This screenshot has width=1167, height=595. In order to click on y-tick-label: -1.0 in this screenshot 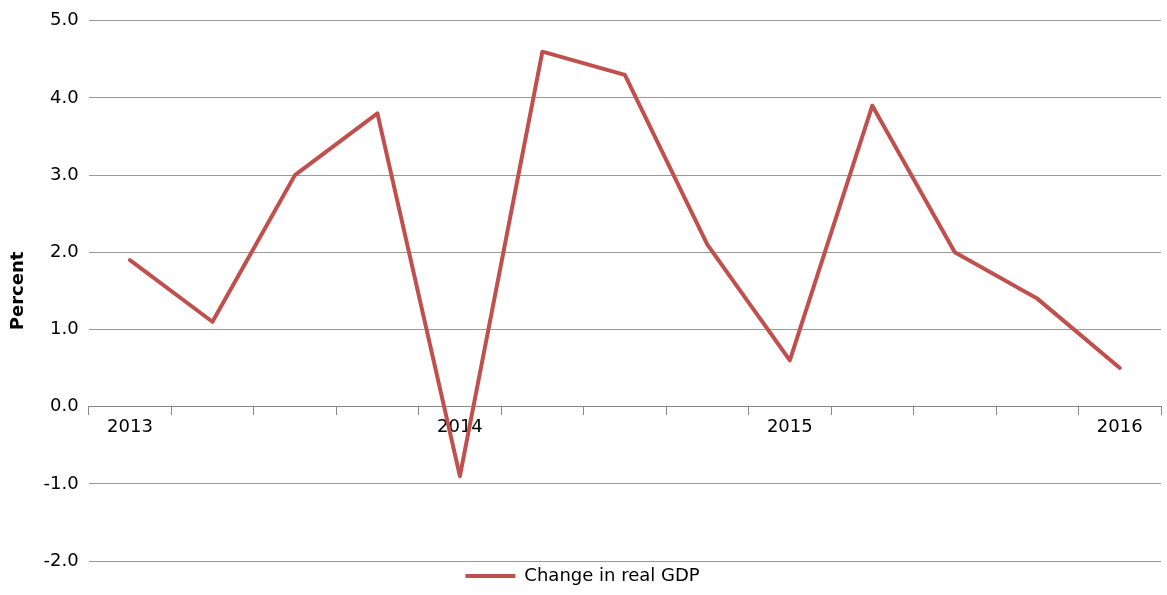, I will do `click(61, 482)`.